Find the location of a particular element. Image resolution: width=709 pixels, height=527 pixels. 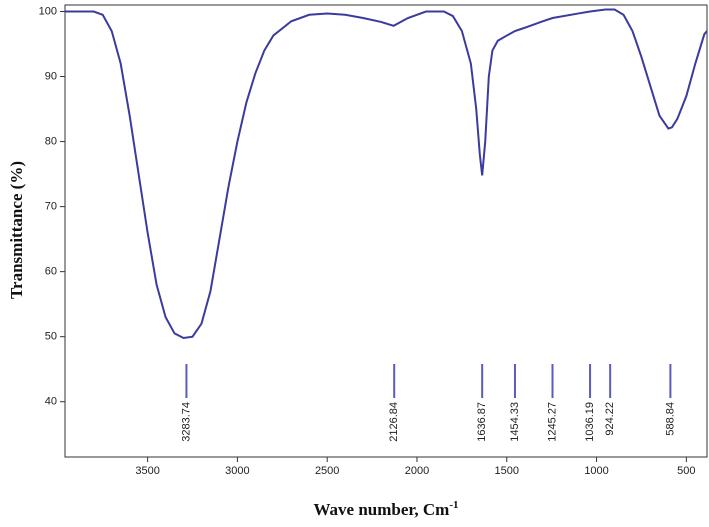

y-tick-label: 100 is located at coordinates (48, 11).